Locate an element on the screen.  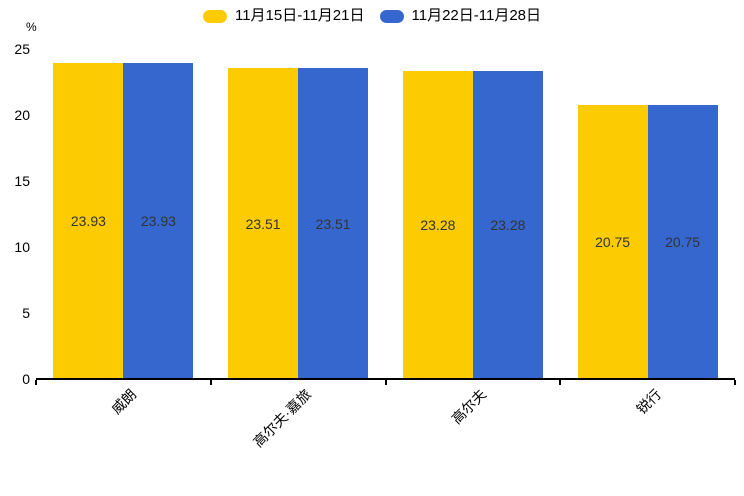
legend-item-series-0: 11月15日-11月21日 is located at coordinates (283, 16).